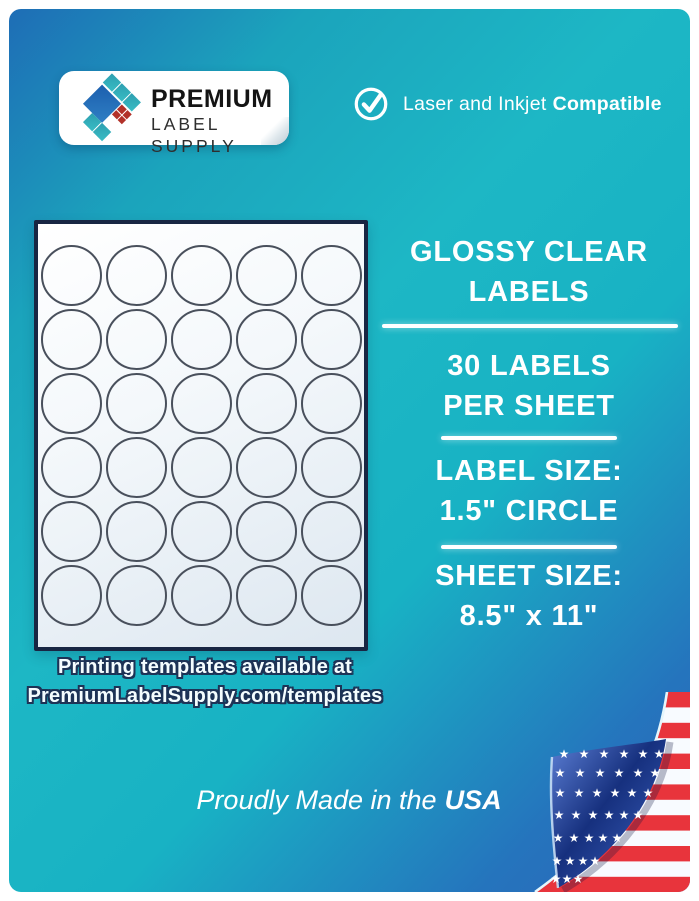 The height and width of the screenshot is (901, 699). I want to click on spec-line: 8.5" x 11", so click(529, 616).